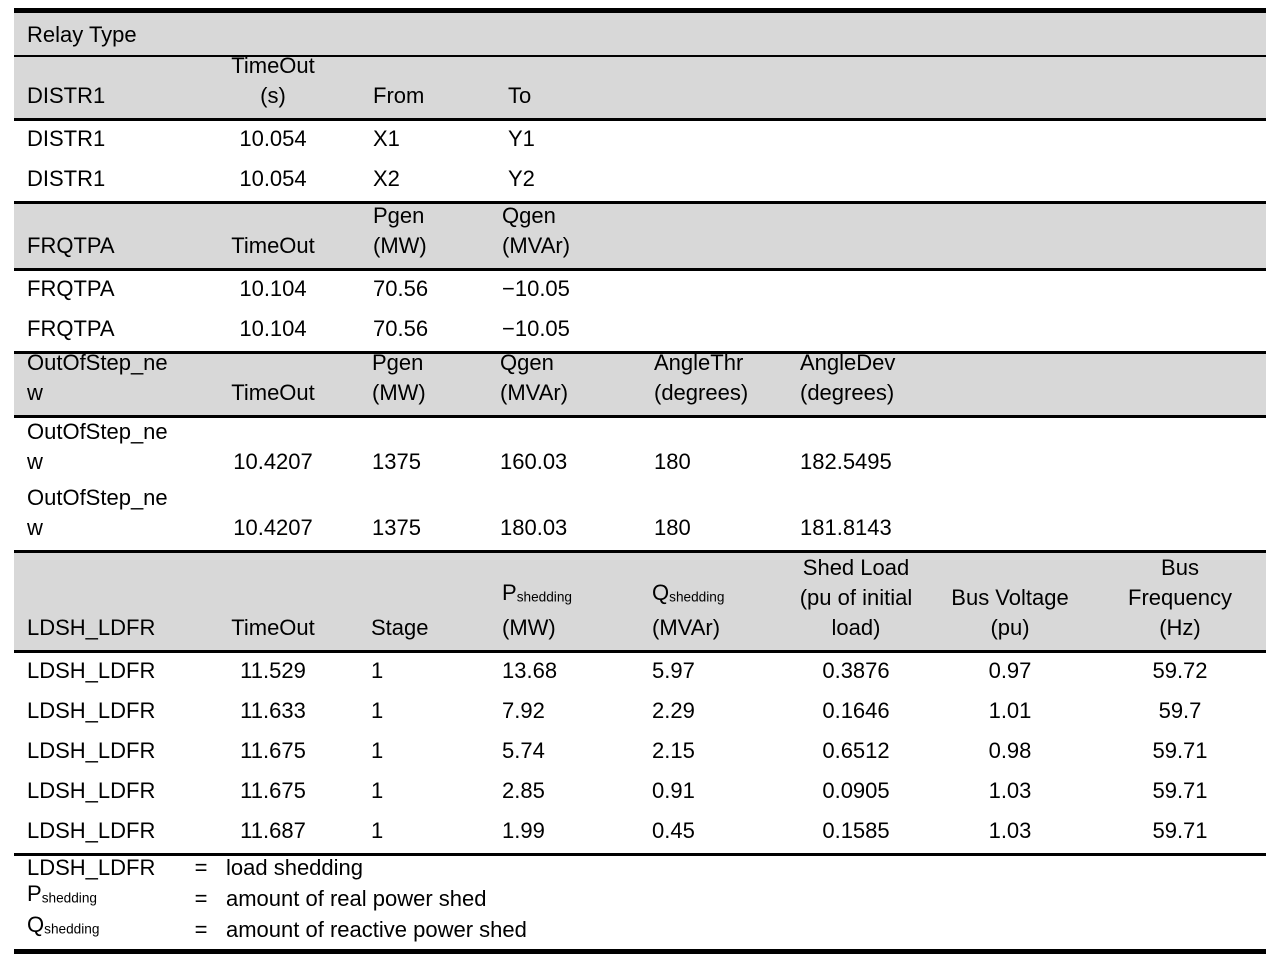 This screenshot has height=971, width=1280. Describe the element at coordinates (534, 527) in the screenshot. I see `table-cell: 180.03` at that location.